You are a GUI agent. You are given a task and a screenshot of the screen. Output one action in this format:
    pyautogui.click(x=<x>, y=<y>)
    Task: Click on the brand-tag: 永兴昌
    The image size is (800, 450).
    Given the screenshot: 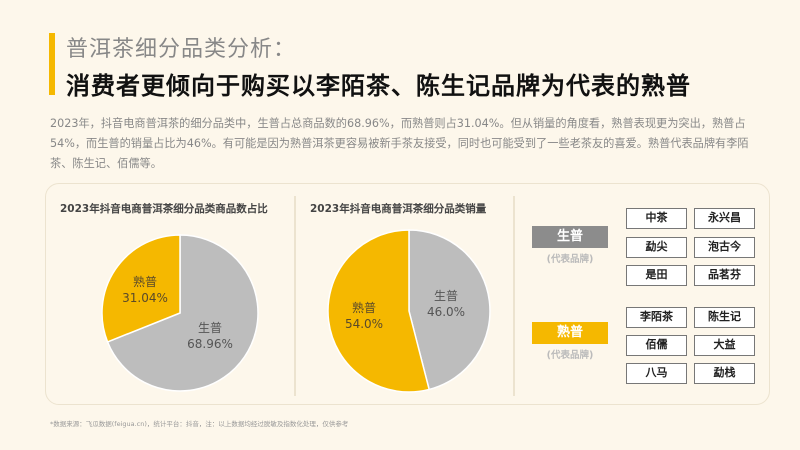 What is the action you would take?
    pyautogui.click(x=724, y=218)
    